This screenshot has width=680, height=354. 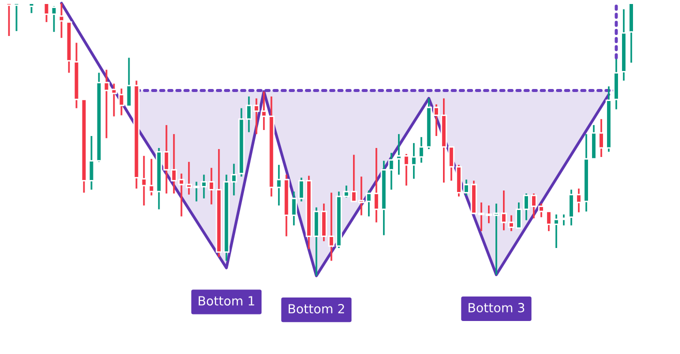 I want to click on text: Bottom 1, so click(x=226, y=301).